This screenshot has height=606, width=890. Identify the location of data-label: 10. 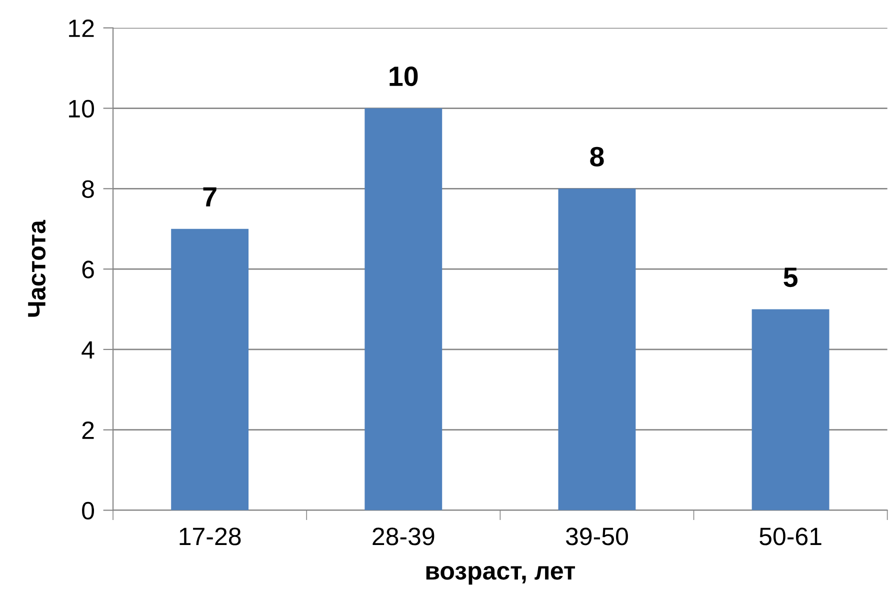
(404, 76).